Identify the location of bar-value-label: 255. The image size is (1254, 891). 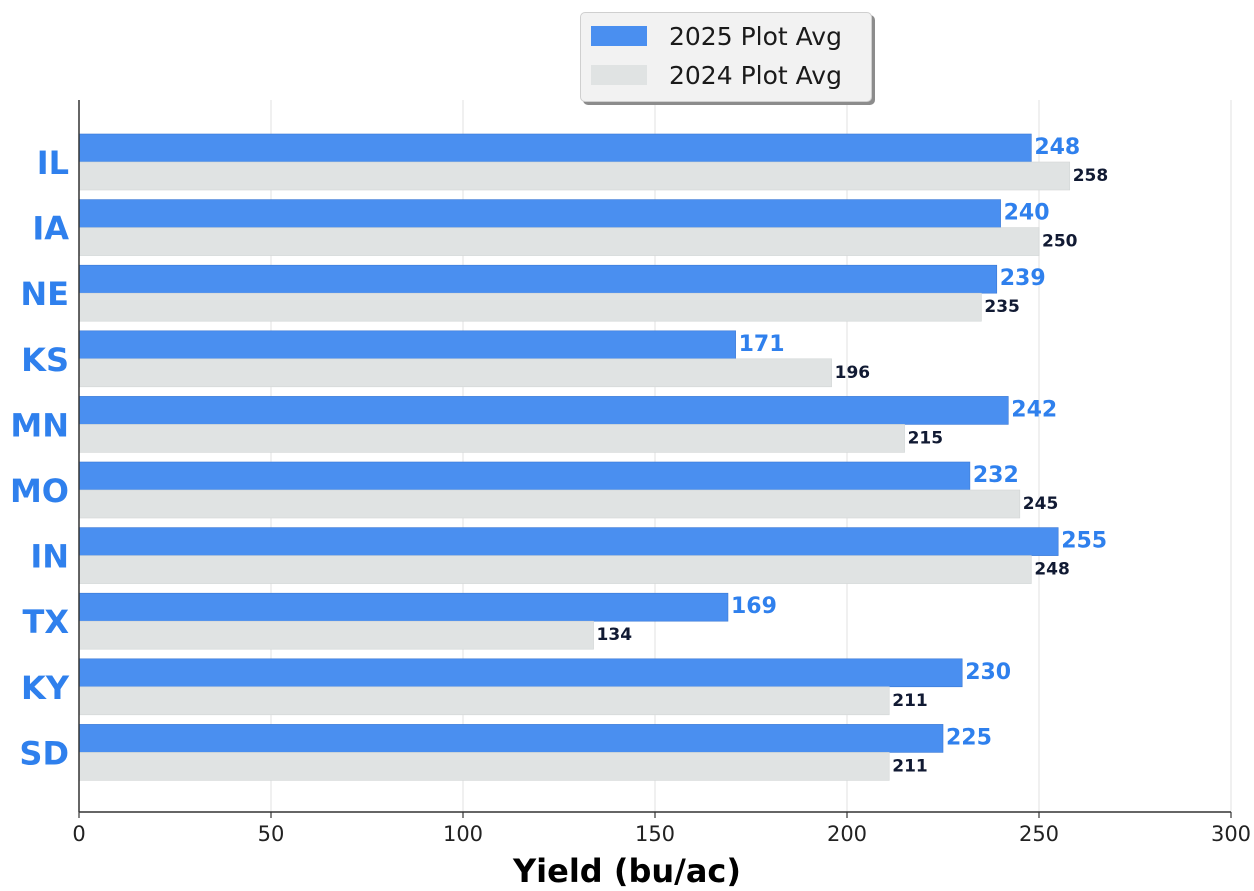
(1084, 541).